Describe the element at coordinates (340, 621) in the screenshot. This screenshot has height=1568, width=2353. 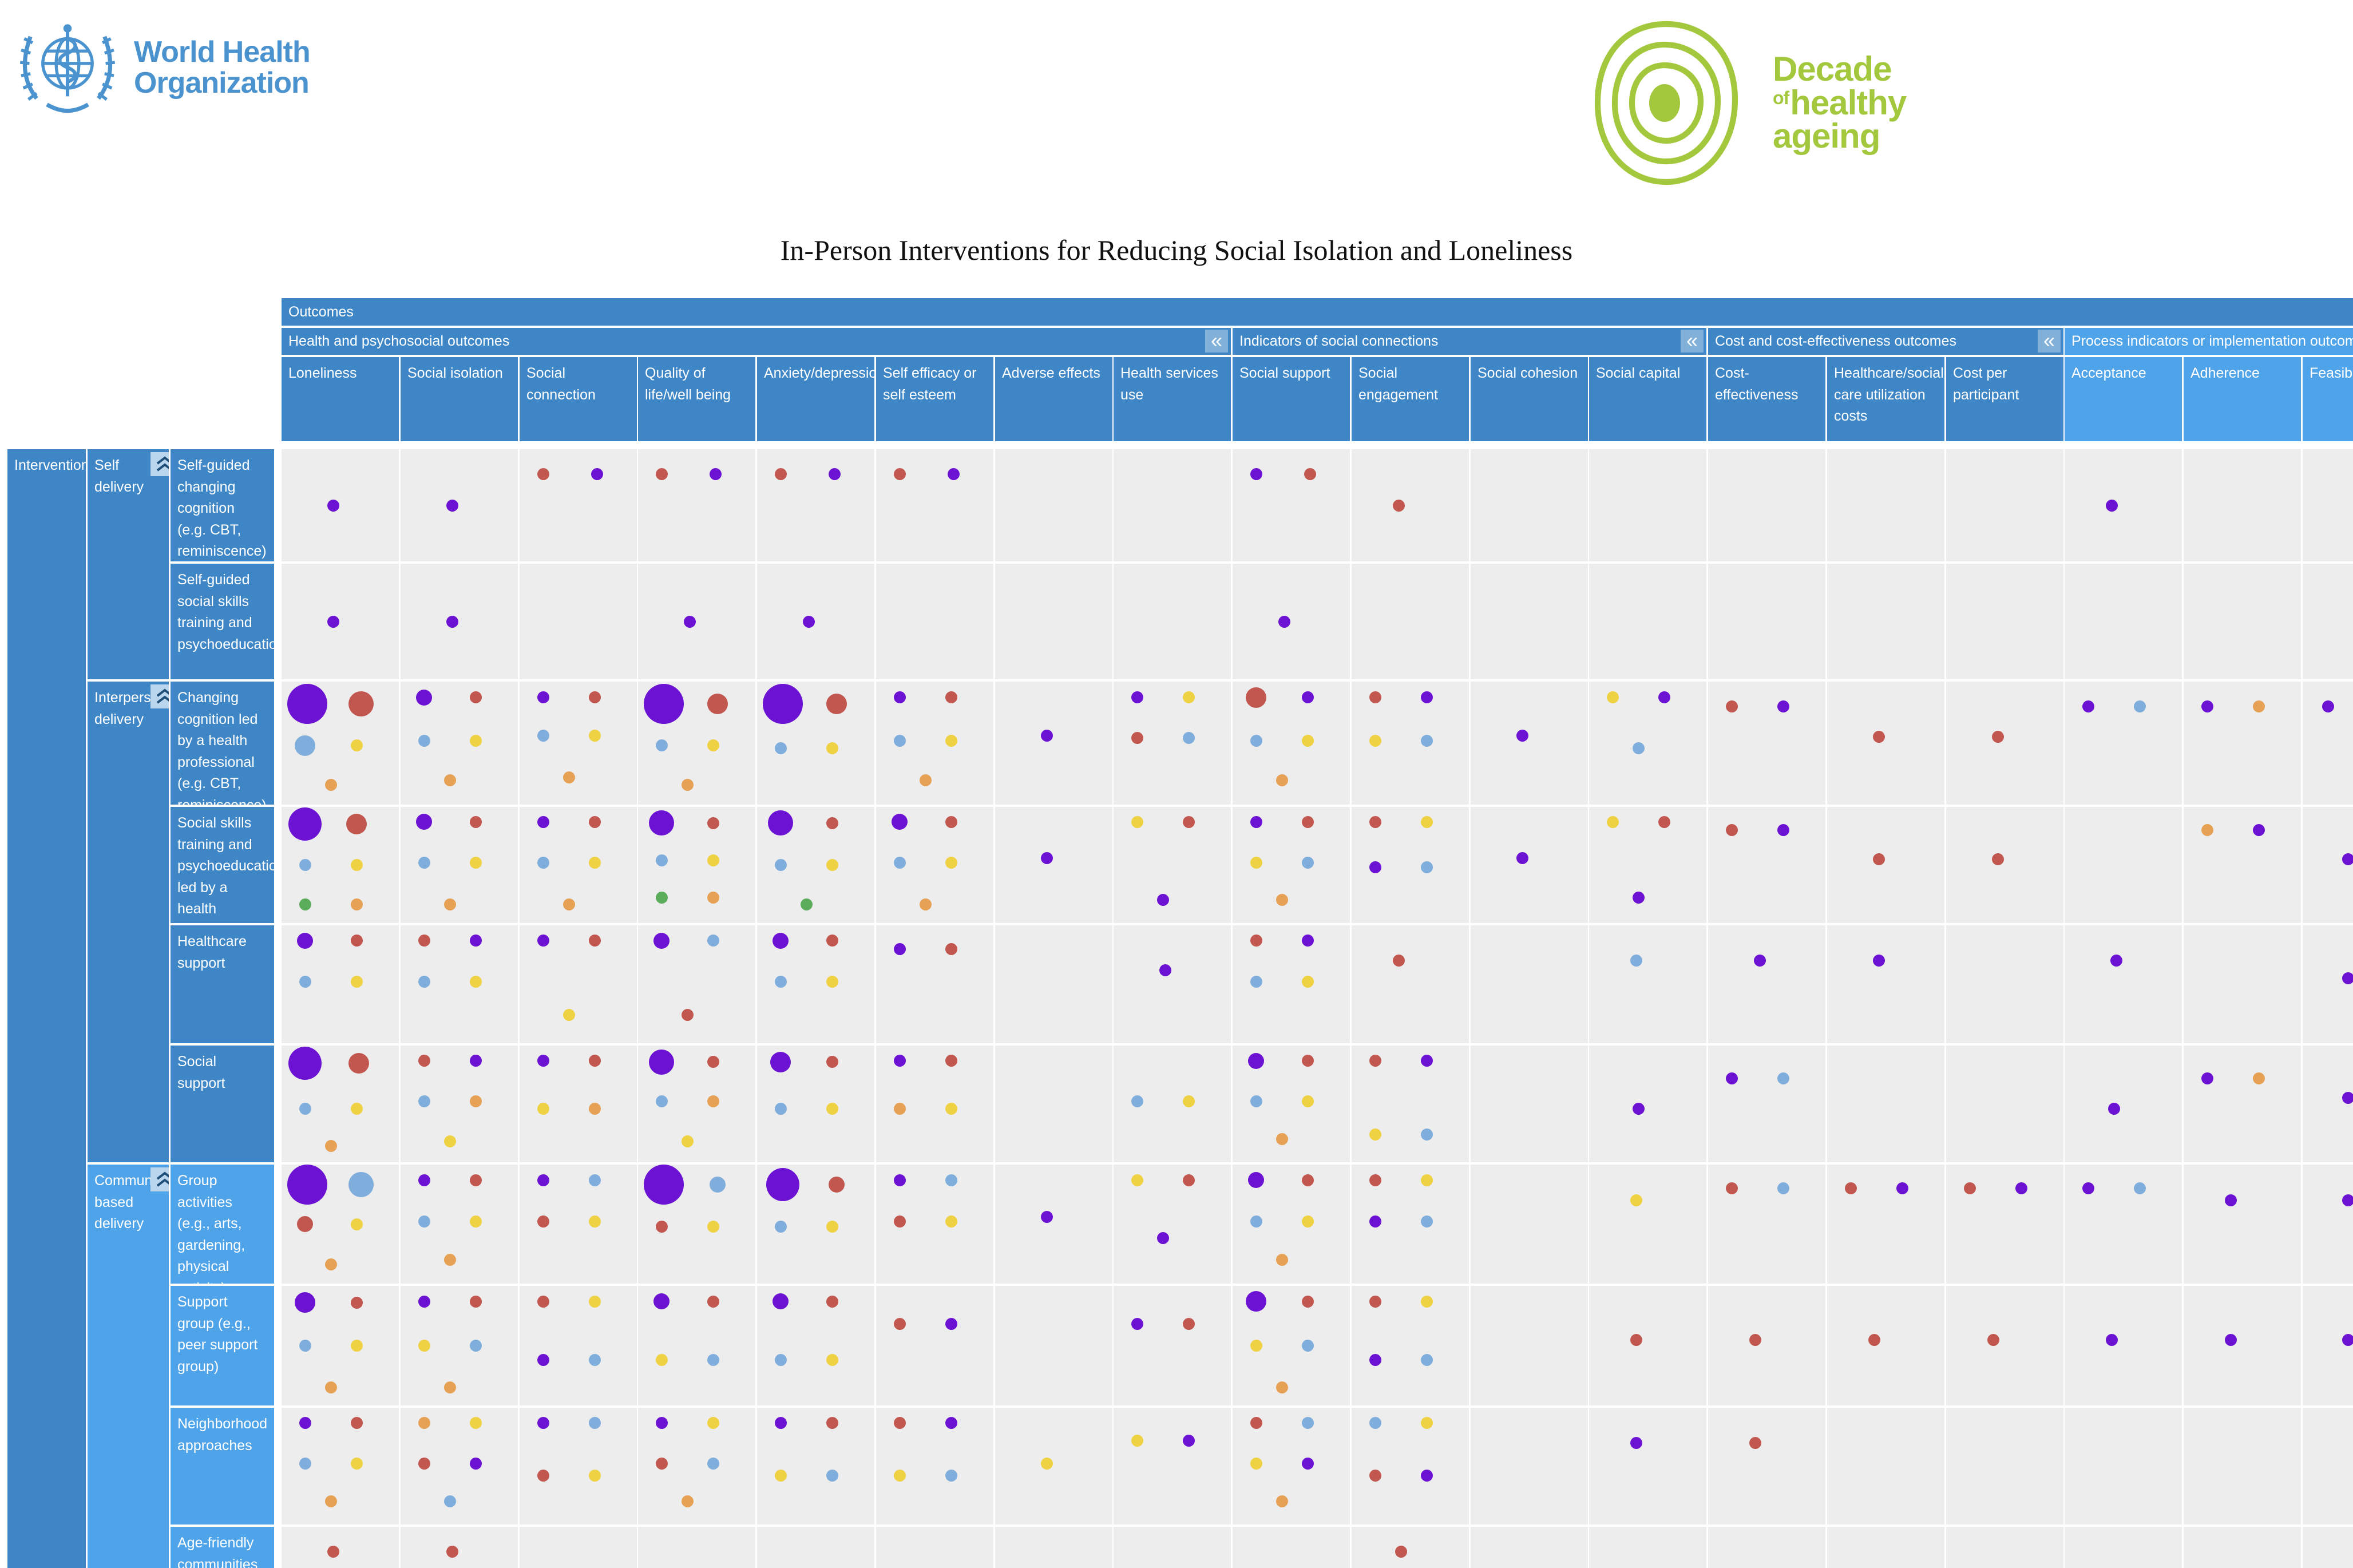
I see `cell-r2-lon` at that location.